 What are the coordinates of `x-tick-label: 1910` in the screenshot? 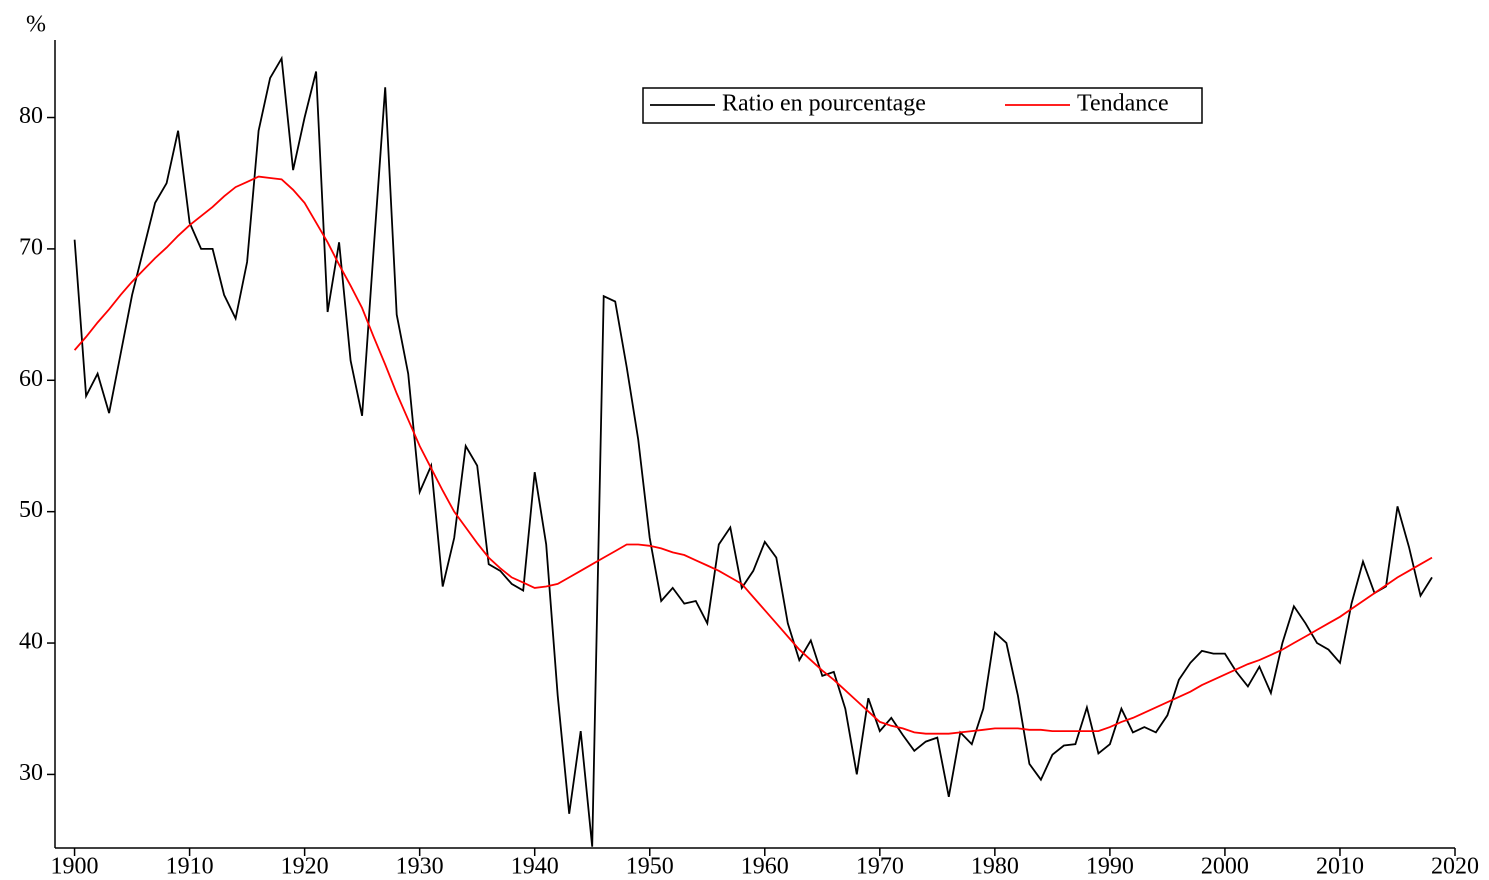 It's located at (190, 867).